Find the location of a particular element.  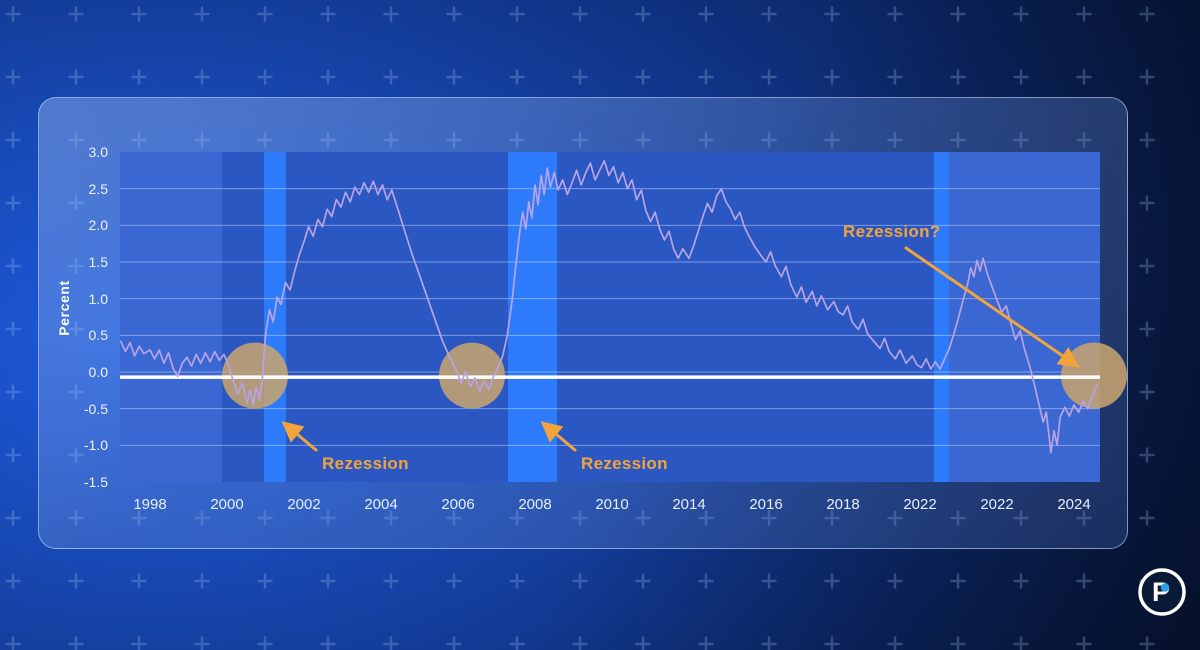

svg-text: P is located at coordinates (1161, 592).